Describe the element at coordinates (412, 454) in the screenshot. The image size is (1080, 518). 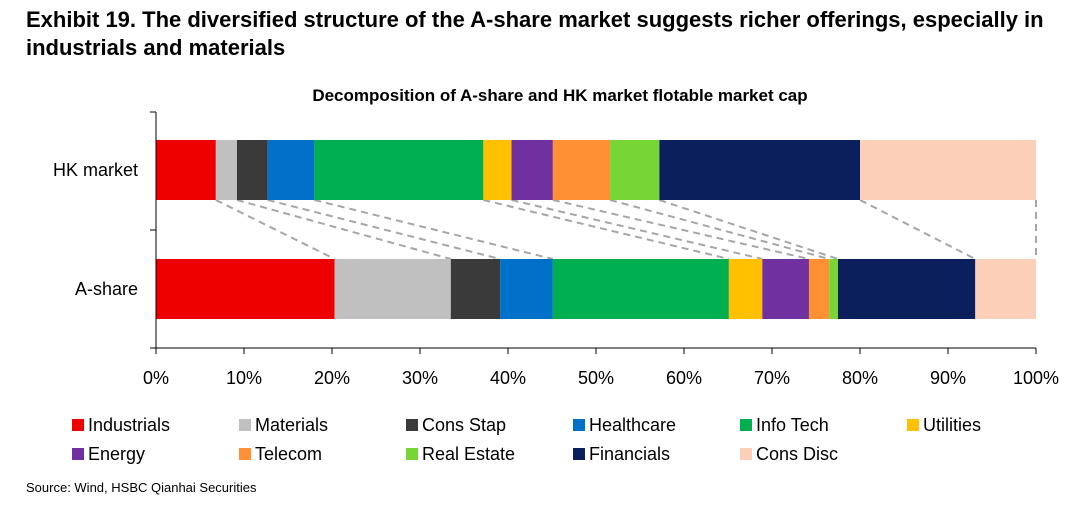
I see `legend-swatch-real-estate` at that location.